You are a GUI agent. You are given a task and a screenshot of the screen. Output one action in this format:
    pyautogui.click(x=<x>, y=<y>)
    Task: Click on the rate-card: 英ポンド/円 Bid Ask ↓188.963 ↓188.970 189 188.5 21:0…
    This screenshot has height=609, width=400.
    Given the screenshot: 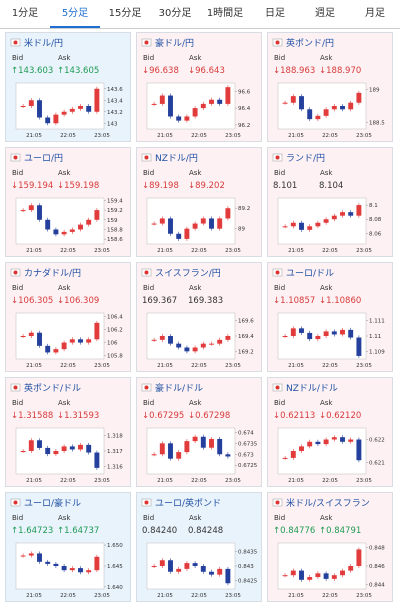 What is the action you would take?
    pyautogui.click(x=330, y=87)
    